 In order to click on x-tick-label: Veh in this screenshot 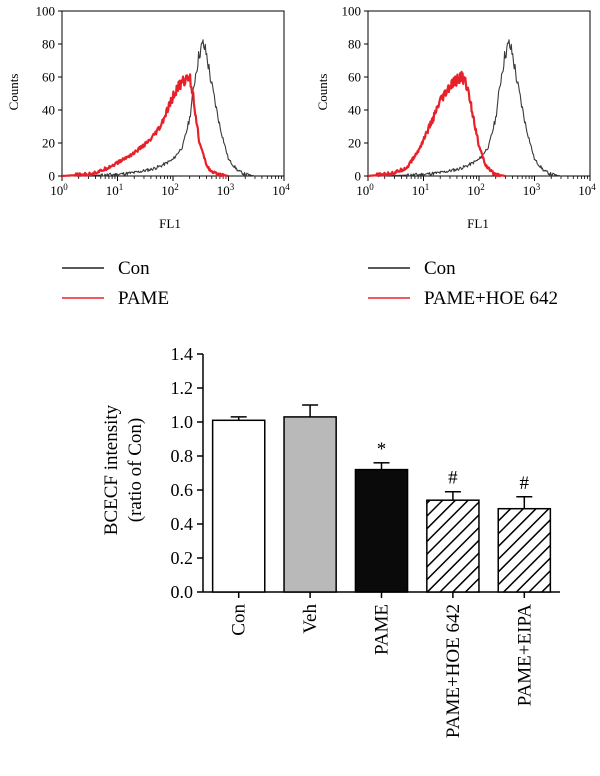, I will do `click(310, 619)`.